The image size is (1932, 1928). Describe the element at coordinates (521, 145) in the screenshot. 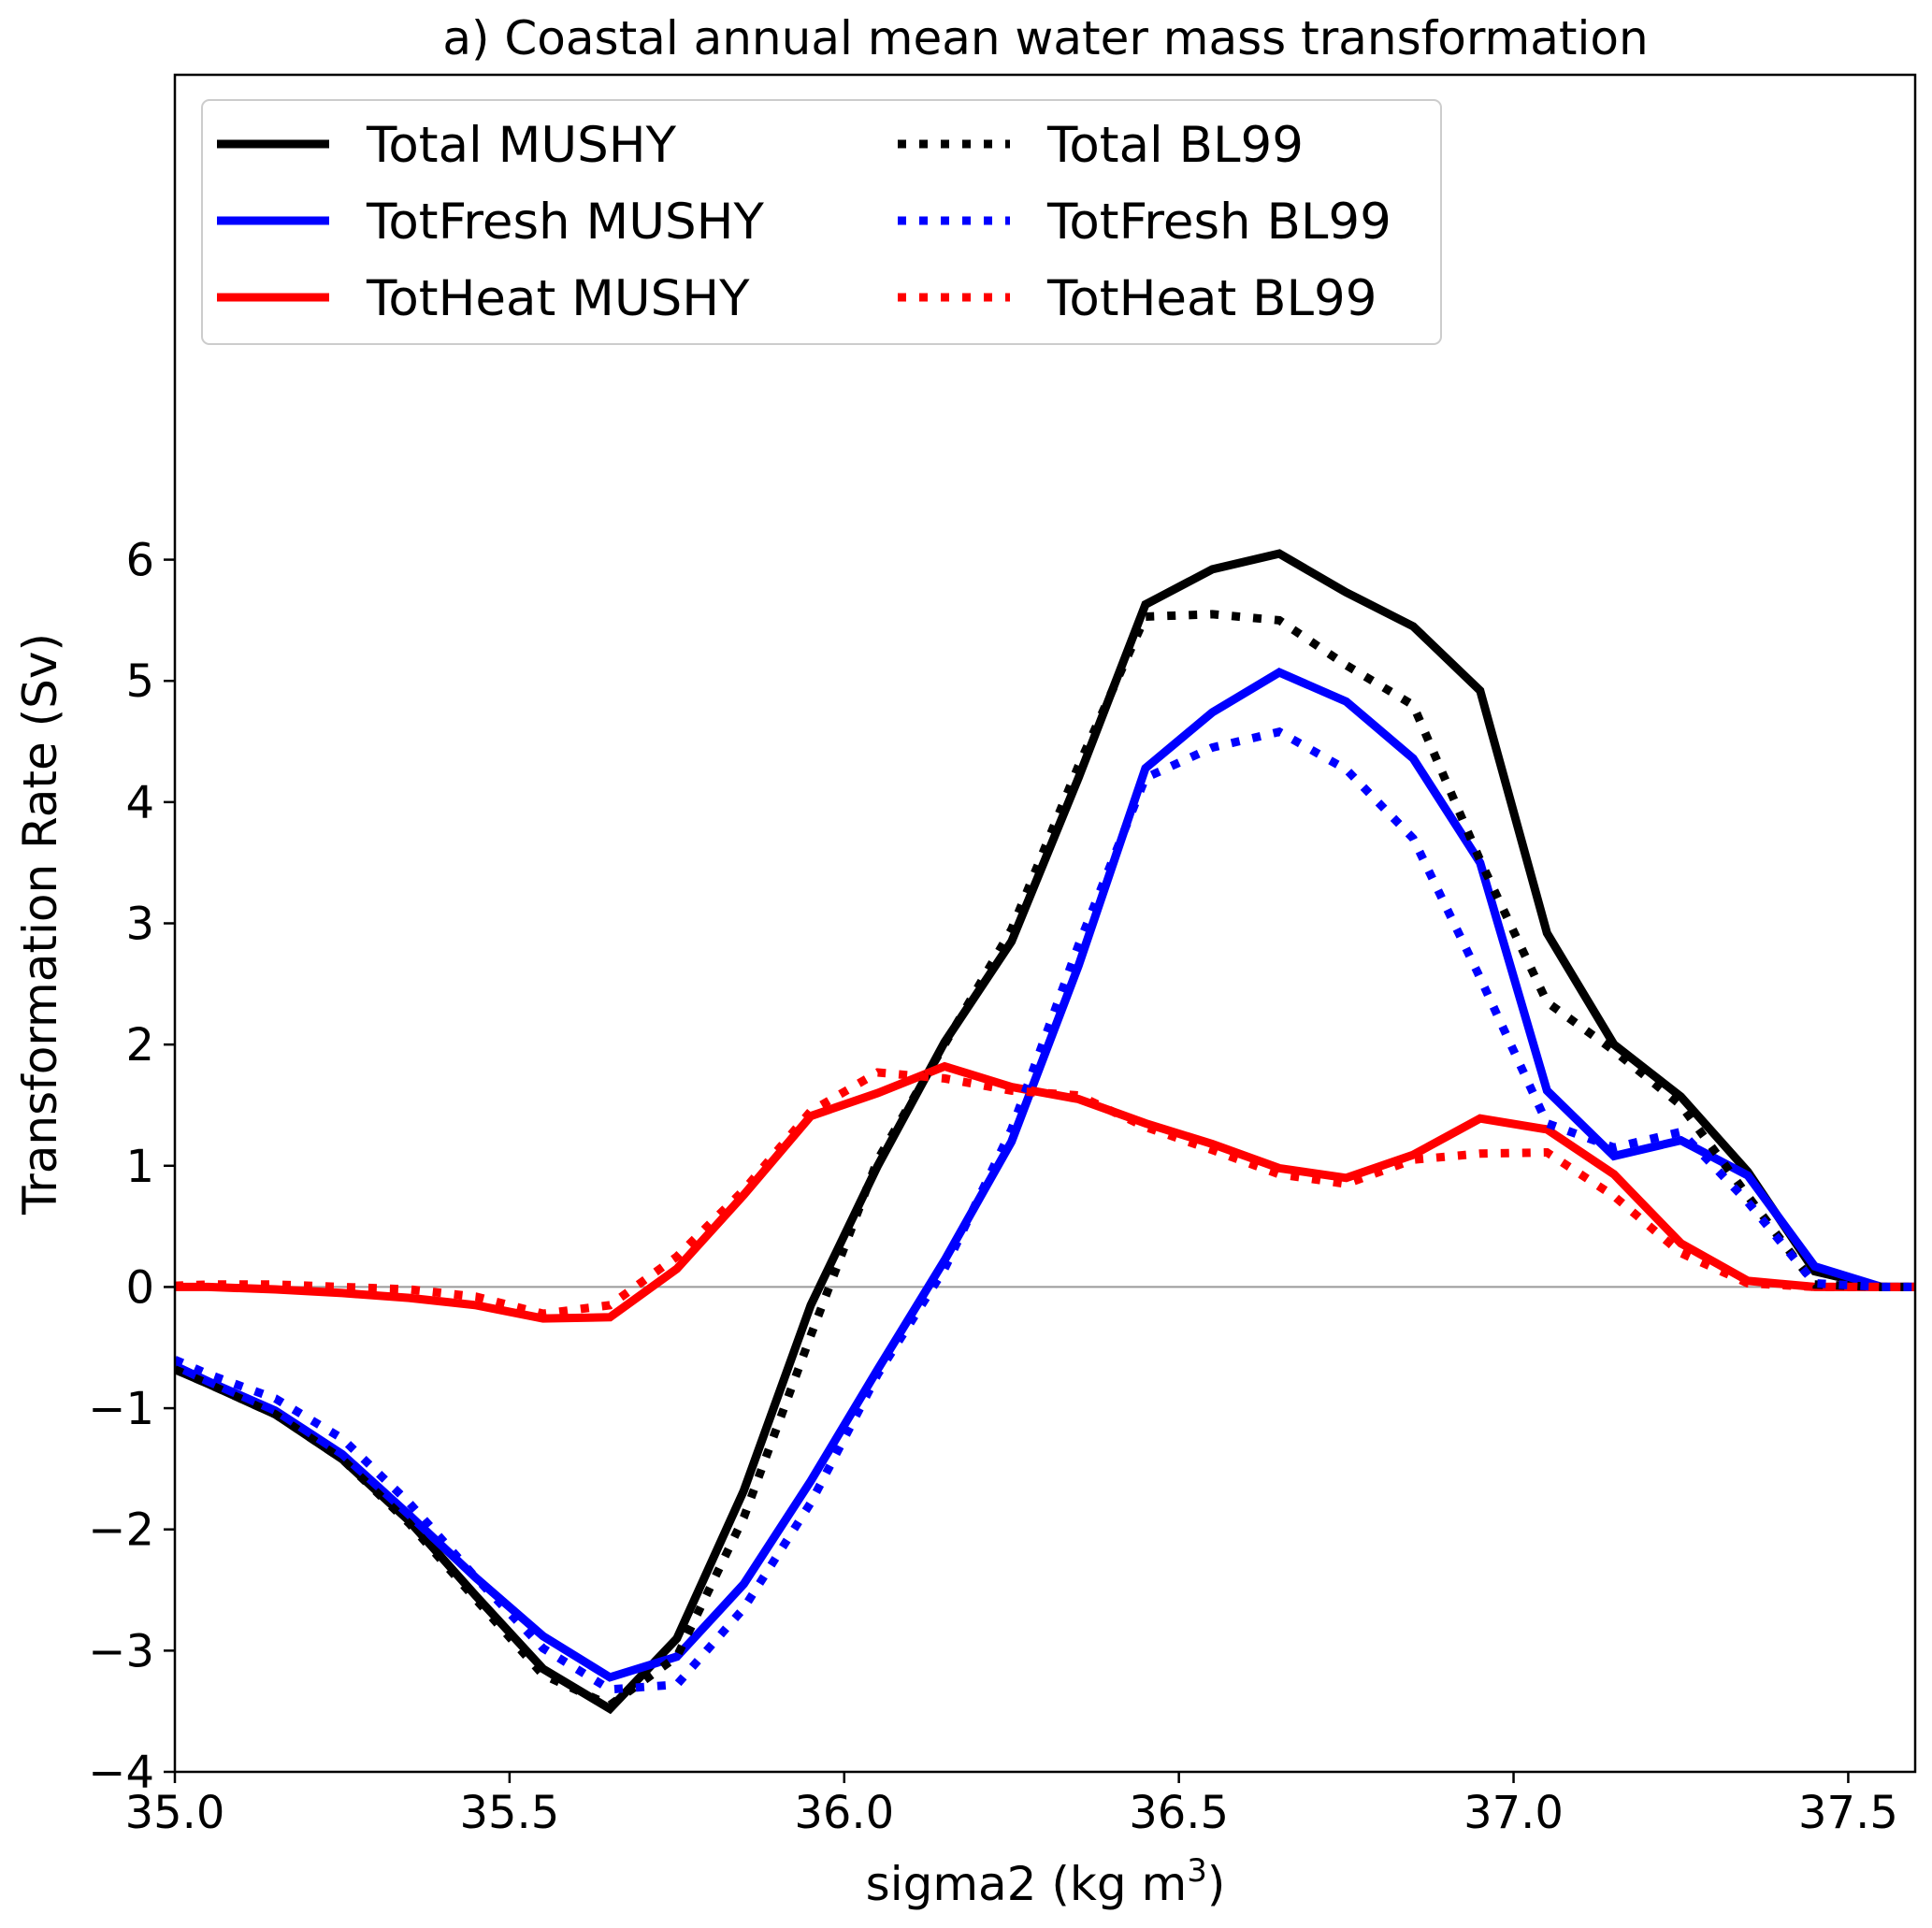

I see `legend-label: Total MUSHY` at that location.